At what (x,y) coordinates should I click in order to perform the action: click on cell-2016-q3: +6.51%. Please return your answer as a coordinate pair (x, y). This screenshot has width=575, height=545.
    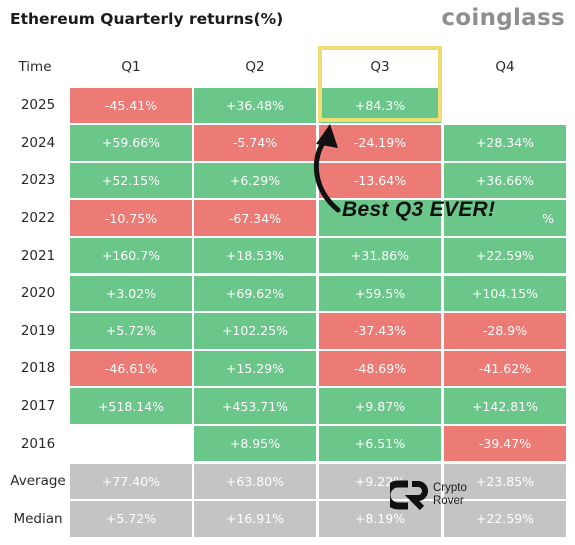
    Looking at the image, I should click on (380, 443).